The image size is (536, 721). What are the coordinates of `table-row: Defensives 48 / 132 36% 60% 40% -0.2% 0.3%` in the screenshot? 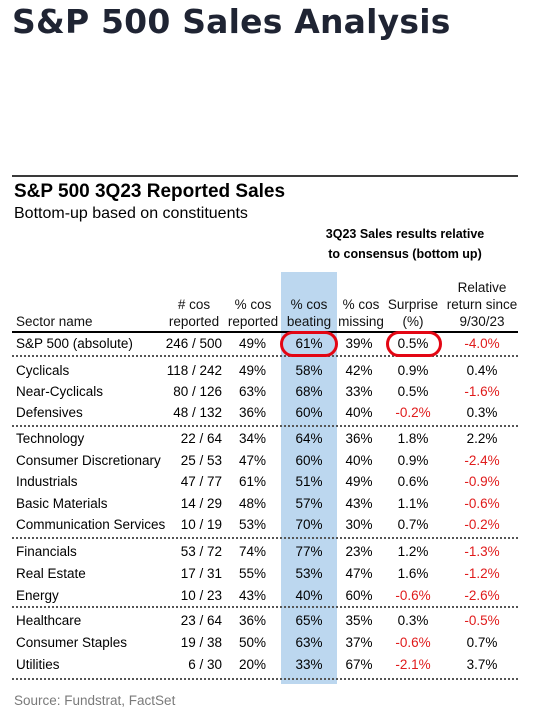 It's located at (268, 412).